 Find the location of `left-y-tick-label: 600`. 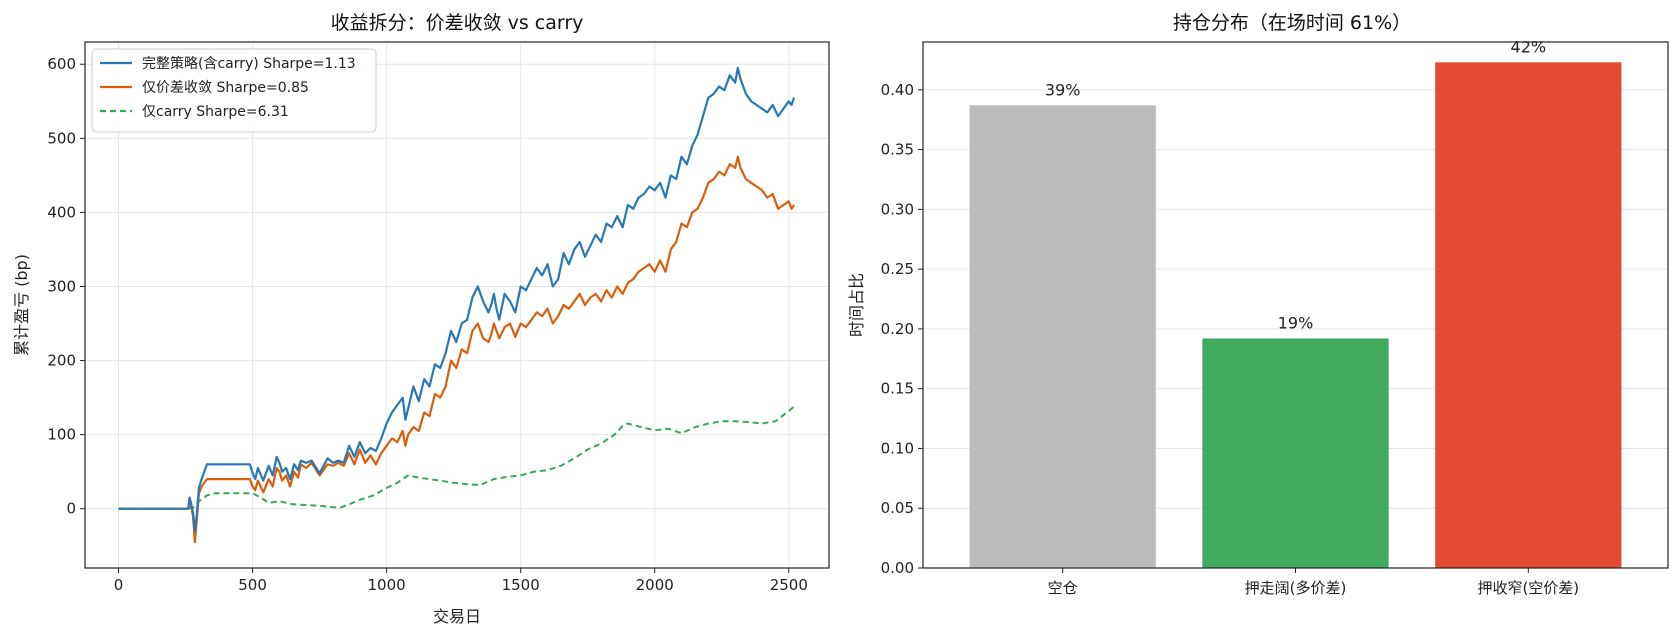

left-y-tick-label: 600 is located at coordinates (61, 64).